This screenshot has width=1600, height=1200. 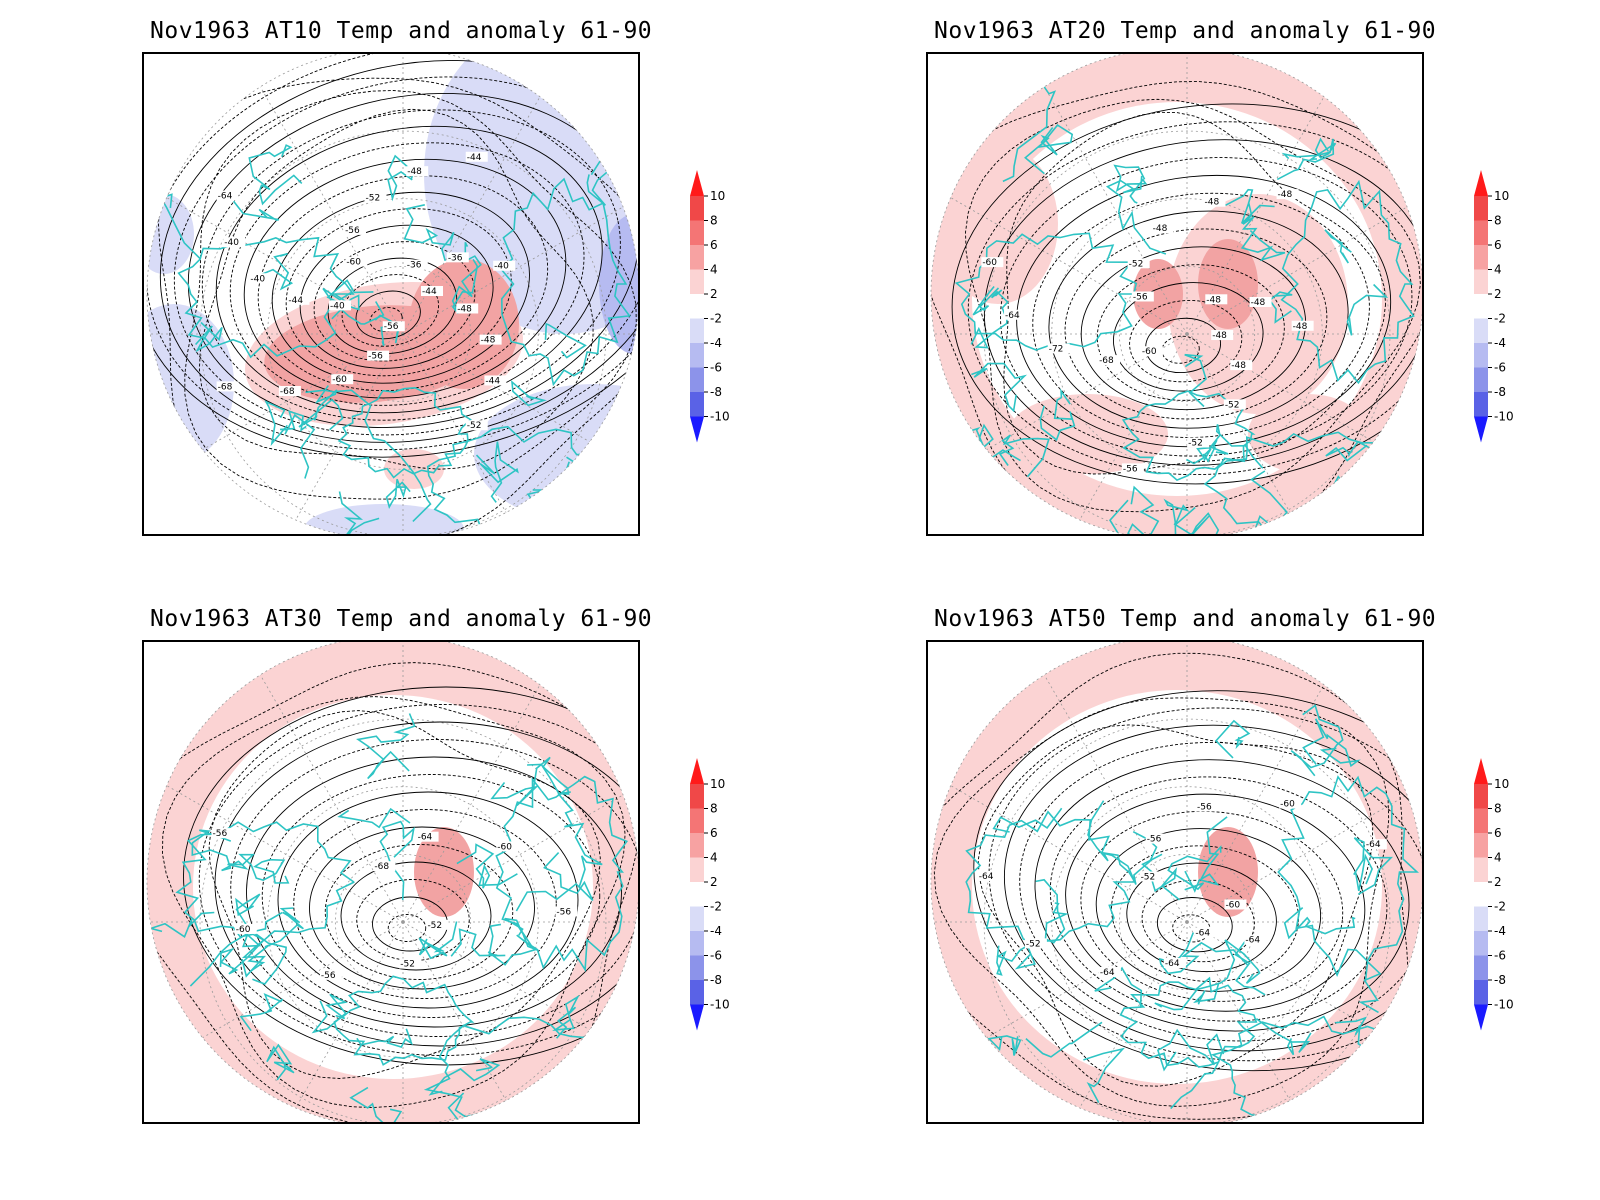 I want to click on colorbar: 10 8 6 4 2 -2 -4 -6 -8 -10, so click(x=710, y=894).